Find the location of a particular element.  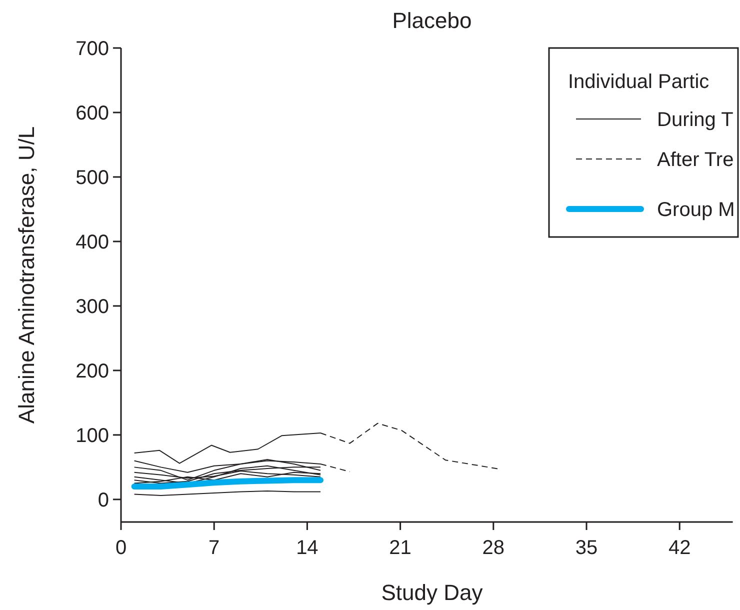

y-tick-label: 100 is located at coordinates (92, 435).